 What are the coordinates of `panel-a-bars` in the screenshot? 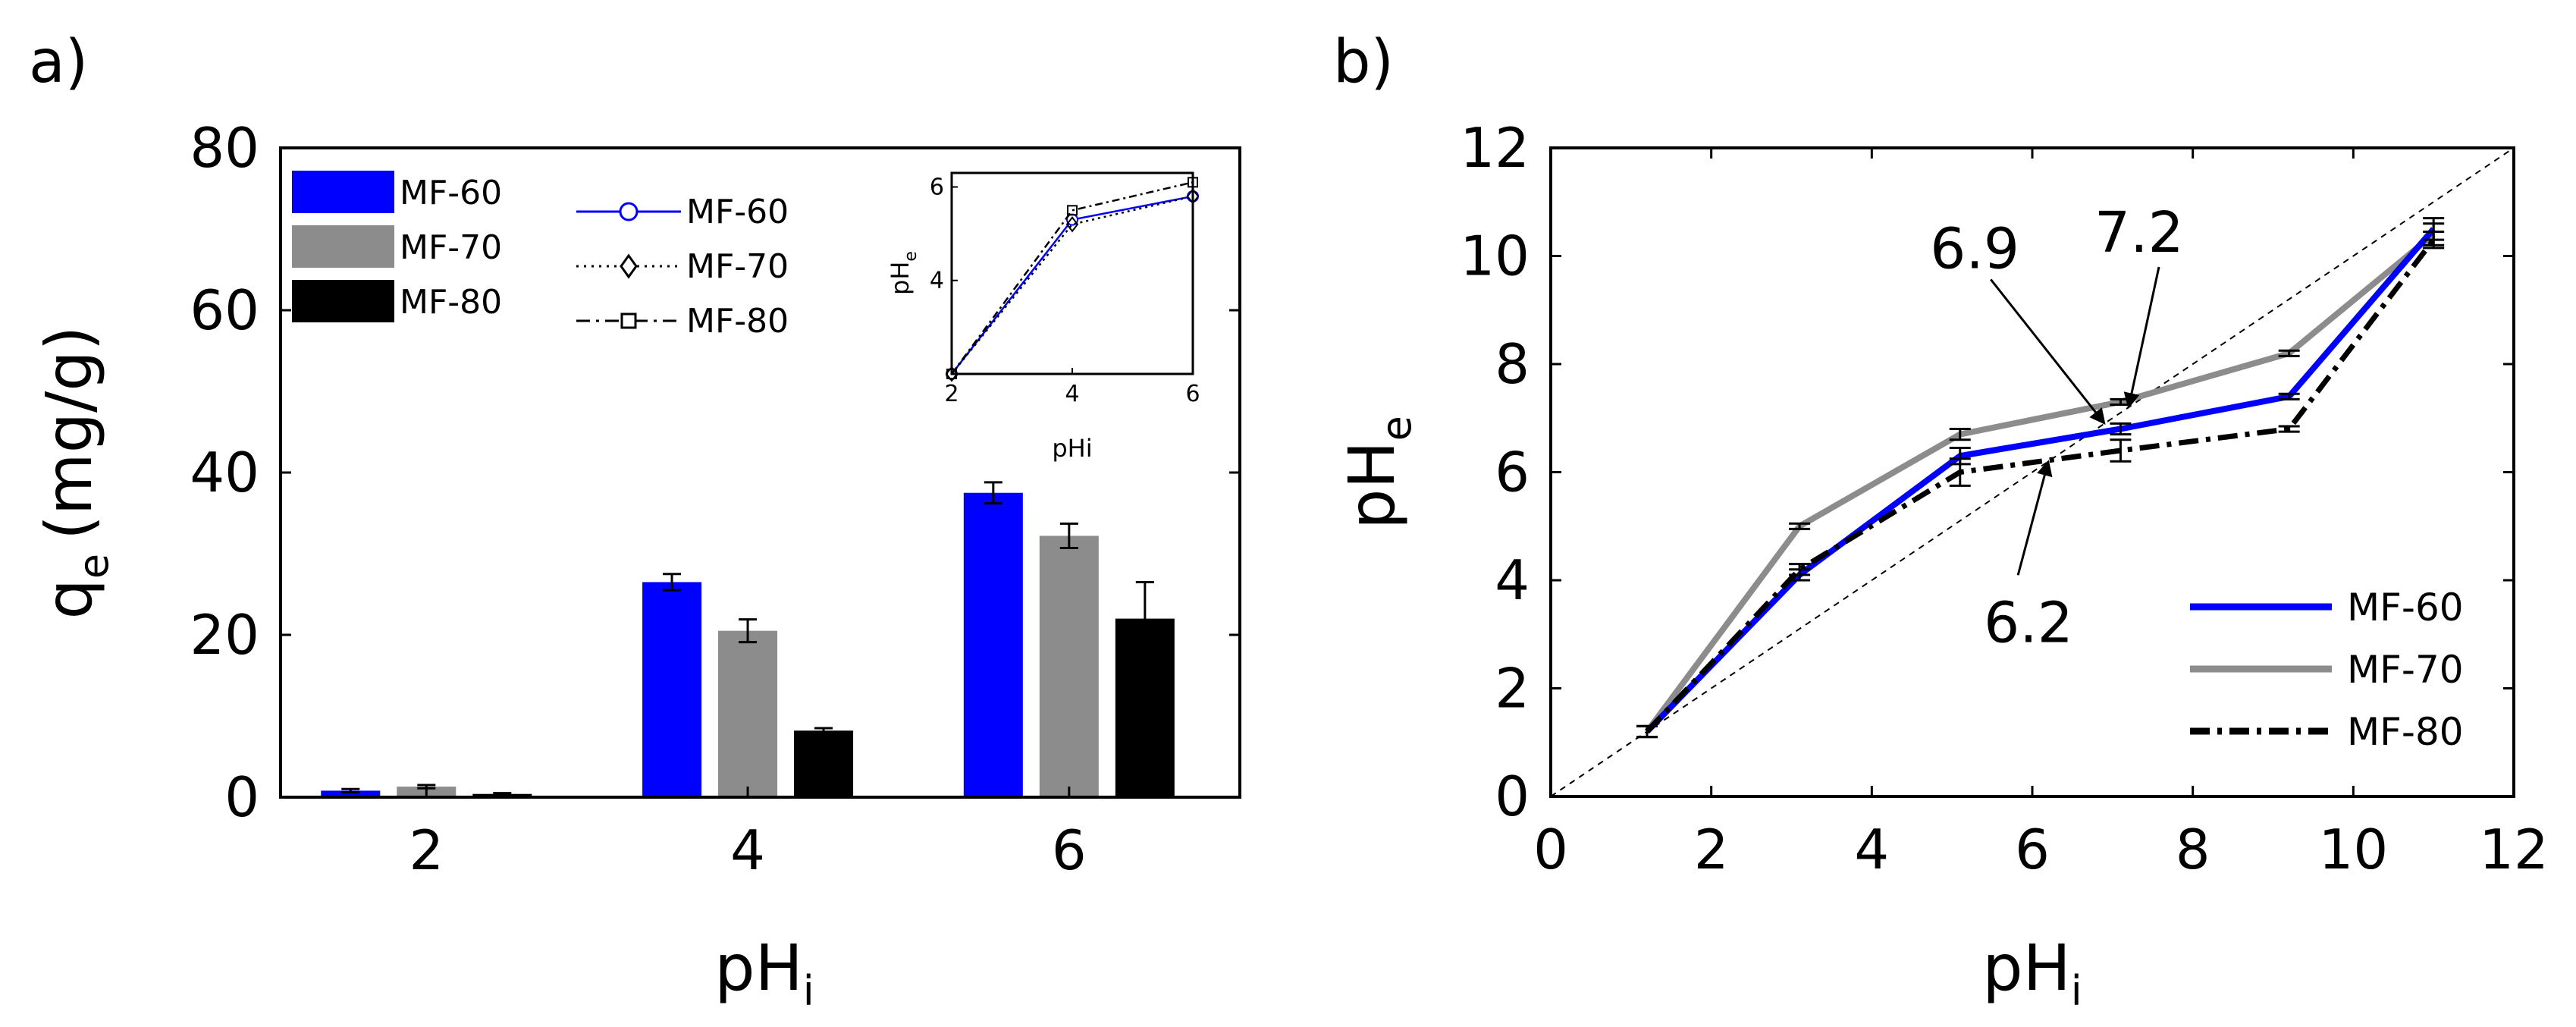 It's located at (748, 644).